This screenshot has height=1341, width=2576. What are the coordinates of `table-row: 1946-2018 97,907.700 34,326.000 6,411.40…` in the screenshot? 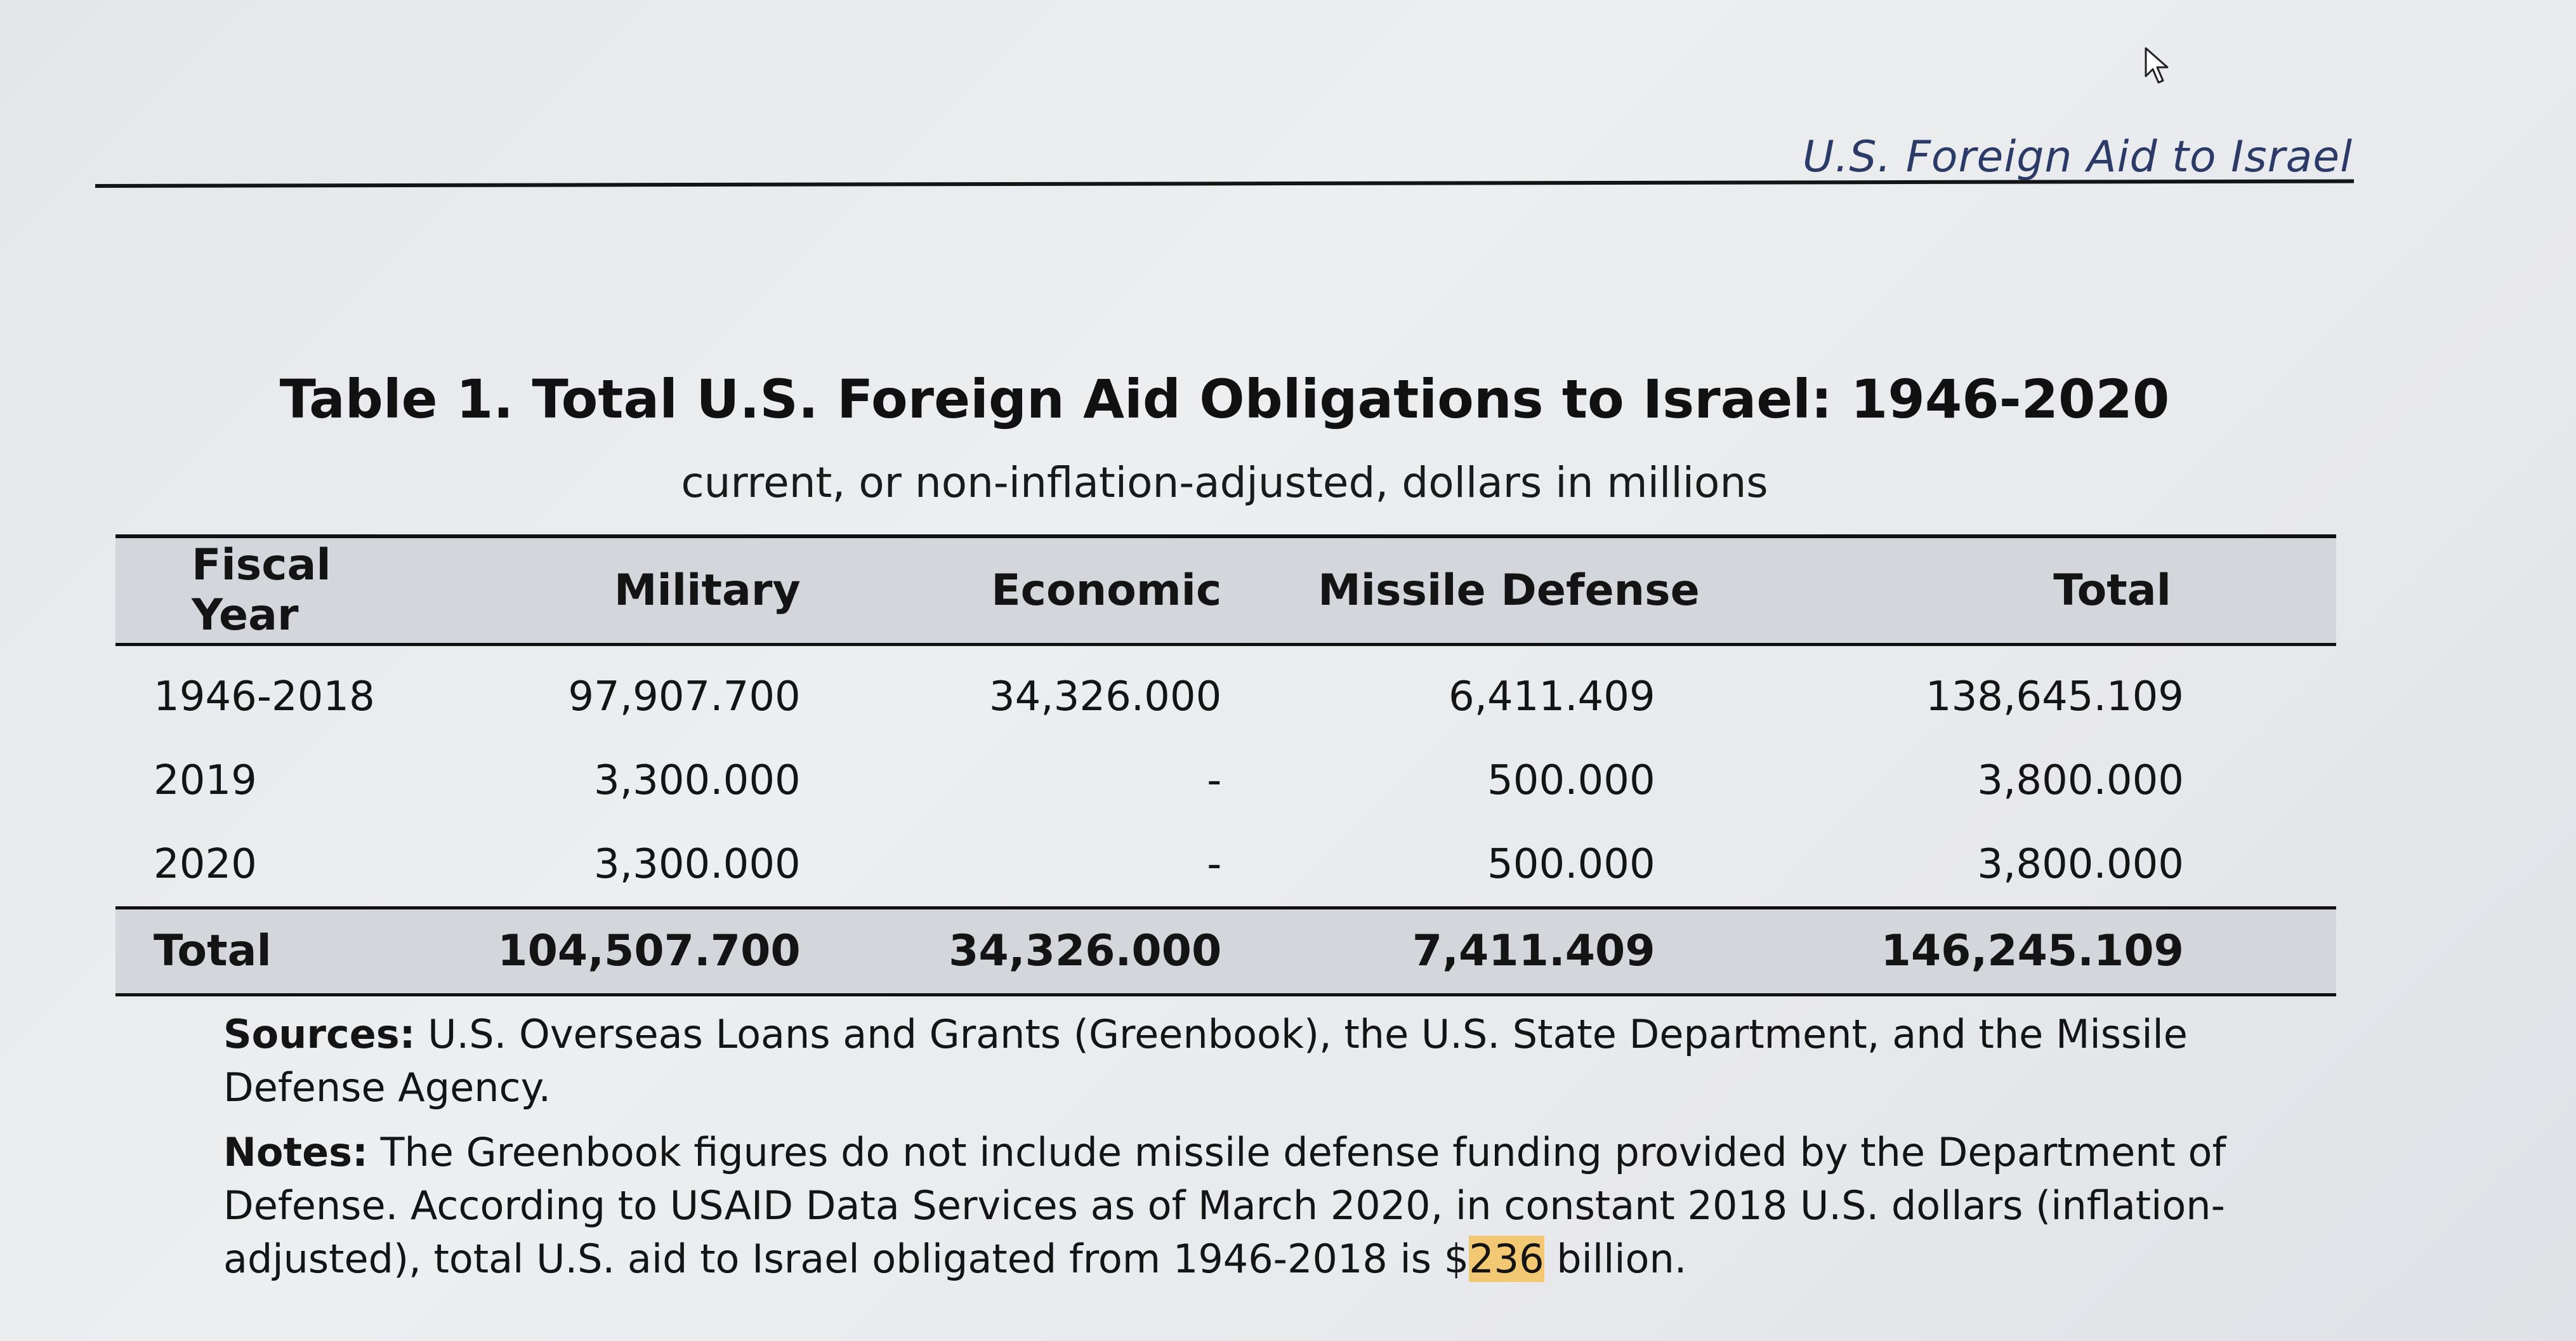 It's located at (1225, 692).